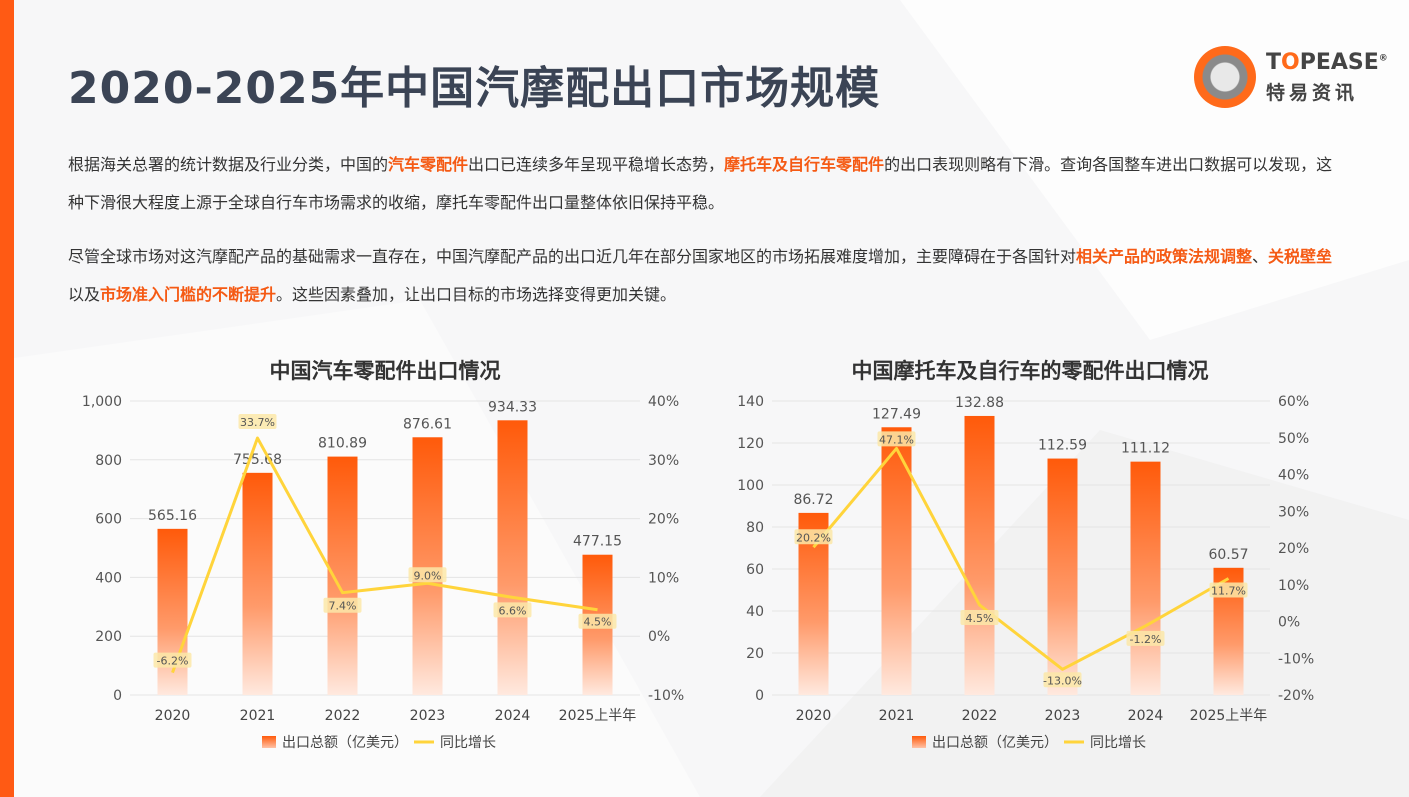  What do you see at coordinates (102, 402) in the screenshot?
I see `left-axis-tick: 1,000` at bounding box center [102, 402].